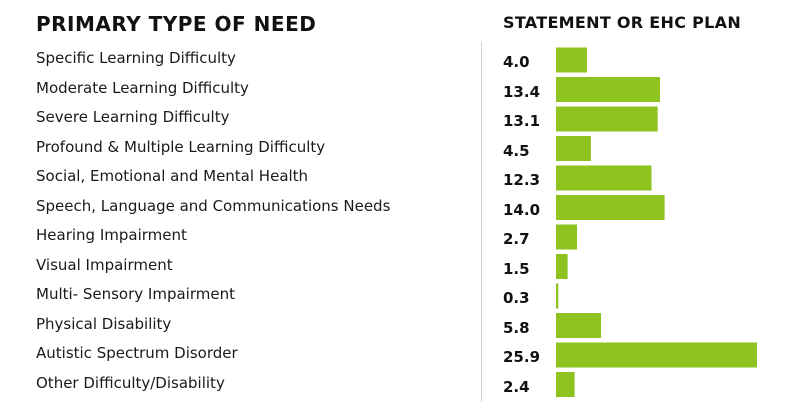 This screenshot has height=420, width=800. Describe the element at coordinates (516, 150) in the screenshot. I see `value-label: 4.5` at that location.